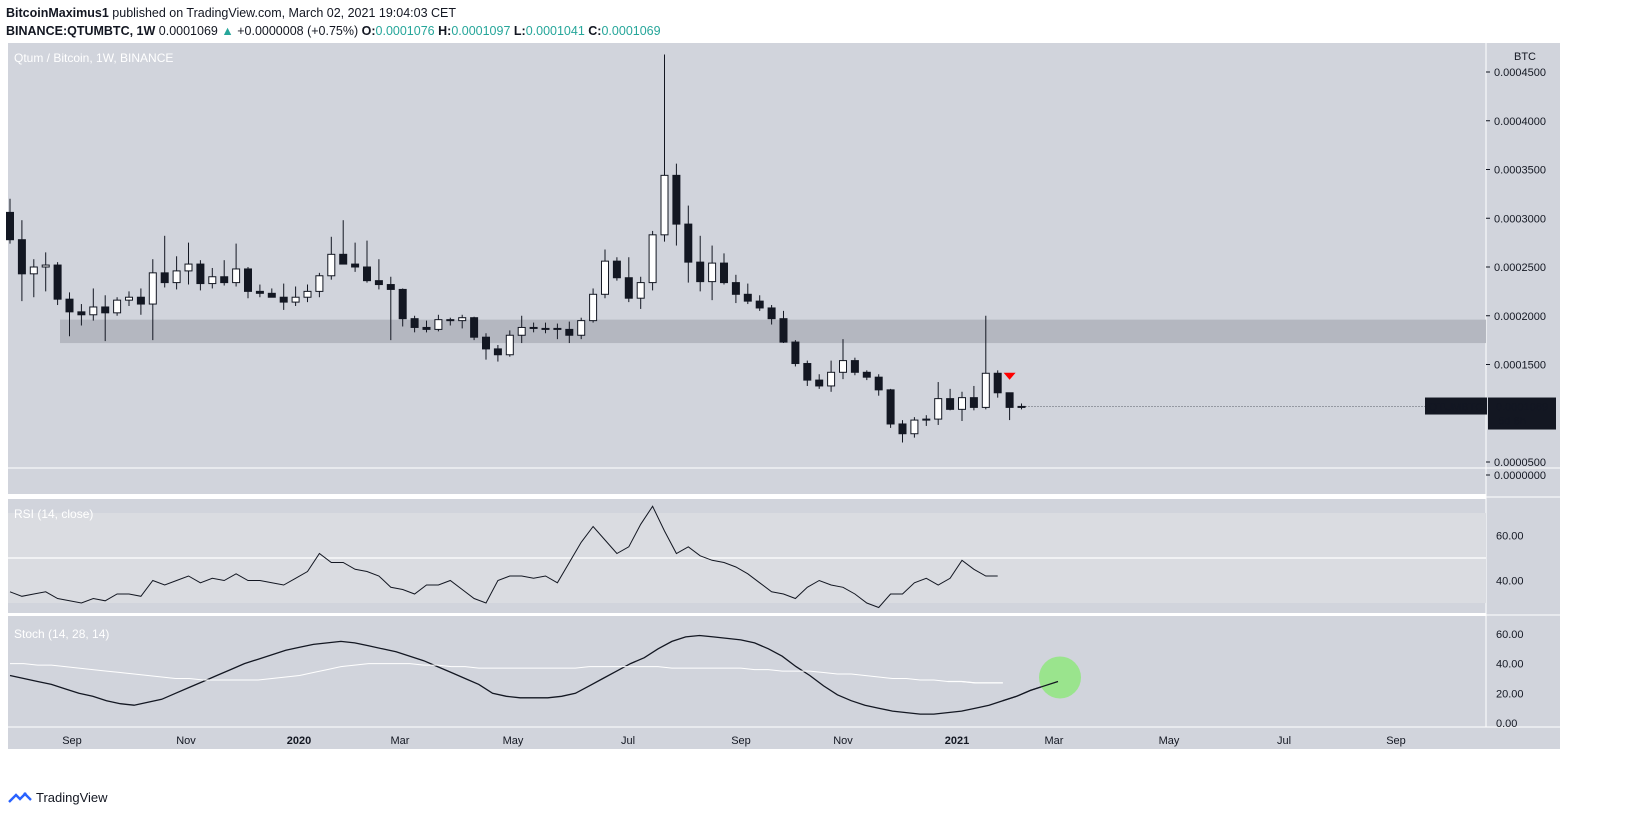 Image resolution: width=1627 pixels, height=819 pixels. I want to click on time-tick-label: Jul, so click(628, 741).